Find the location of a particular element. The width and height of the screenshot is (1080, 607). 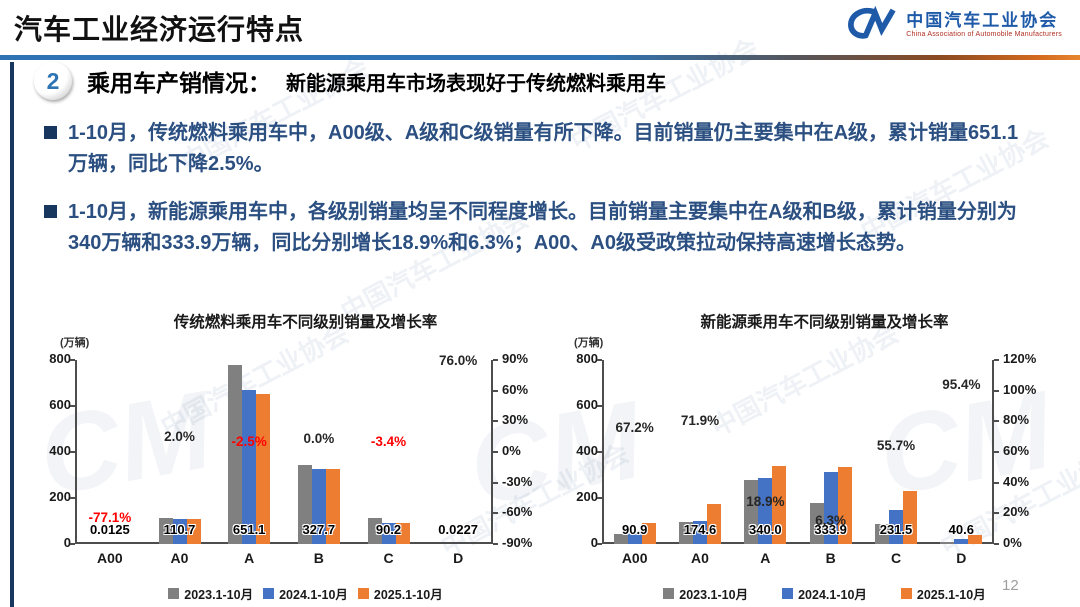

secondary-tick-label: 20% is located at coordinates (1016, 512).